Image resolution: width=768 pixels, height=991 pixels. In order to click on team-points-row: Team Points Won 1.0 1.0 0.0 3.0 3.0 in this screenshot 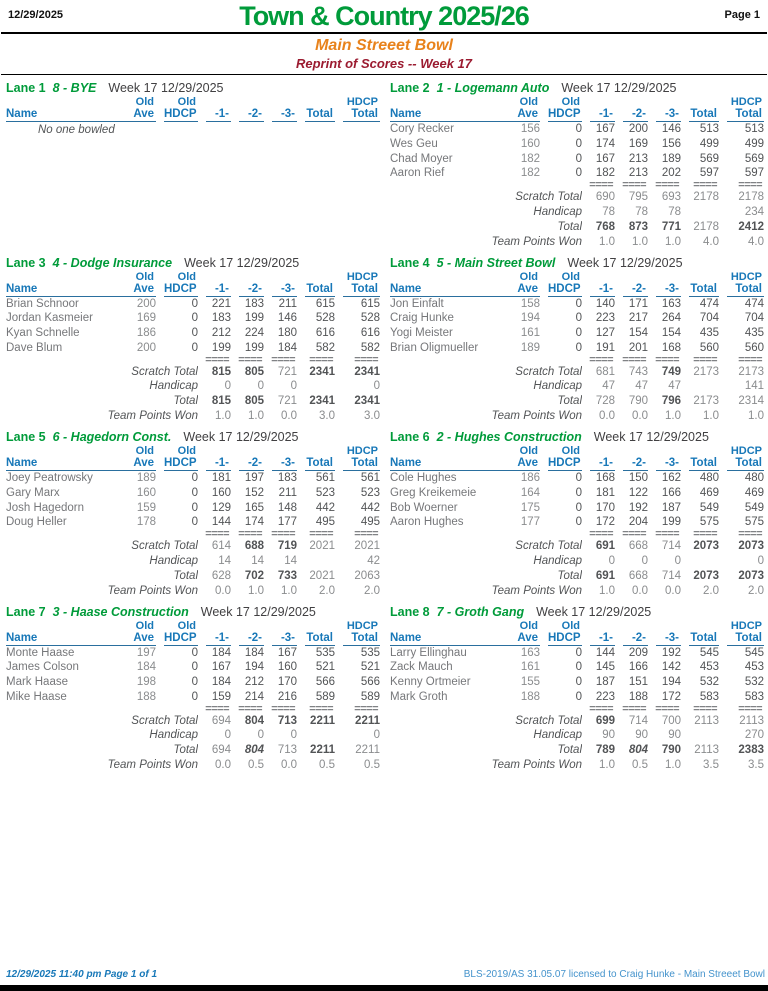, I will do `click(193, 416)`.